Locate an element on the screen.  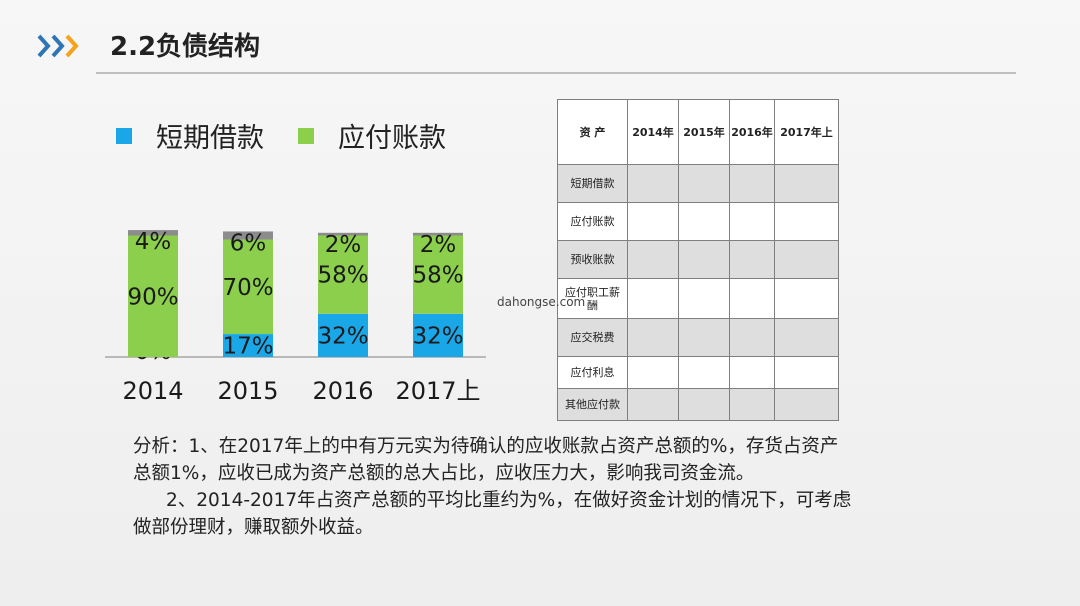
legend-item-payable: 应付账款 is located at coordinates (372, 135).